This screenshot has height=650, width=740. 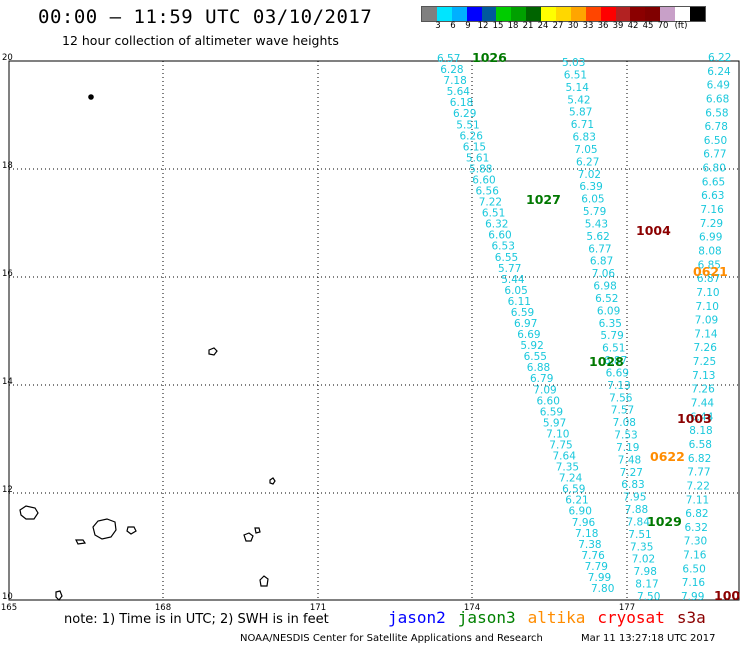 What do you see at coordinates (519, 302) in the screenshot?
I see `wave-height-label: 6.11` at bounding box center [519, 302].